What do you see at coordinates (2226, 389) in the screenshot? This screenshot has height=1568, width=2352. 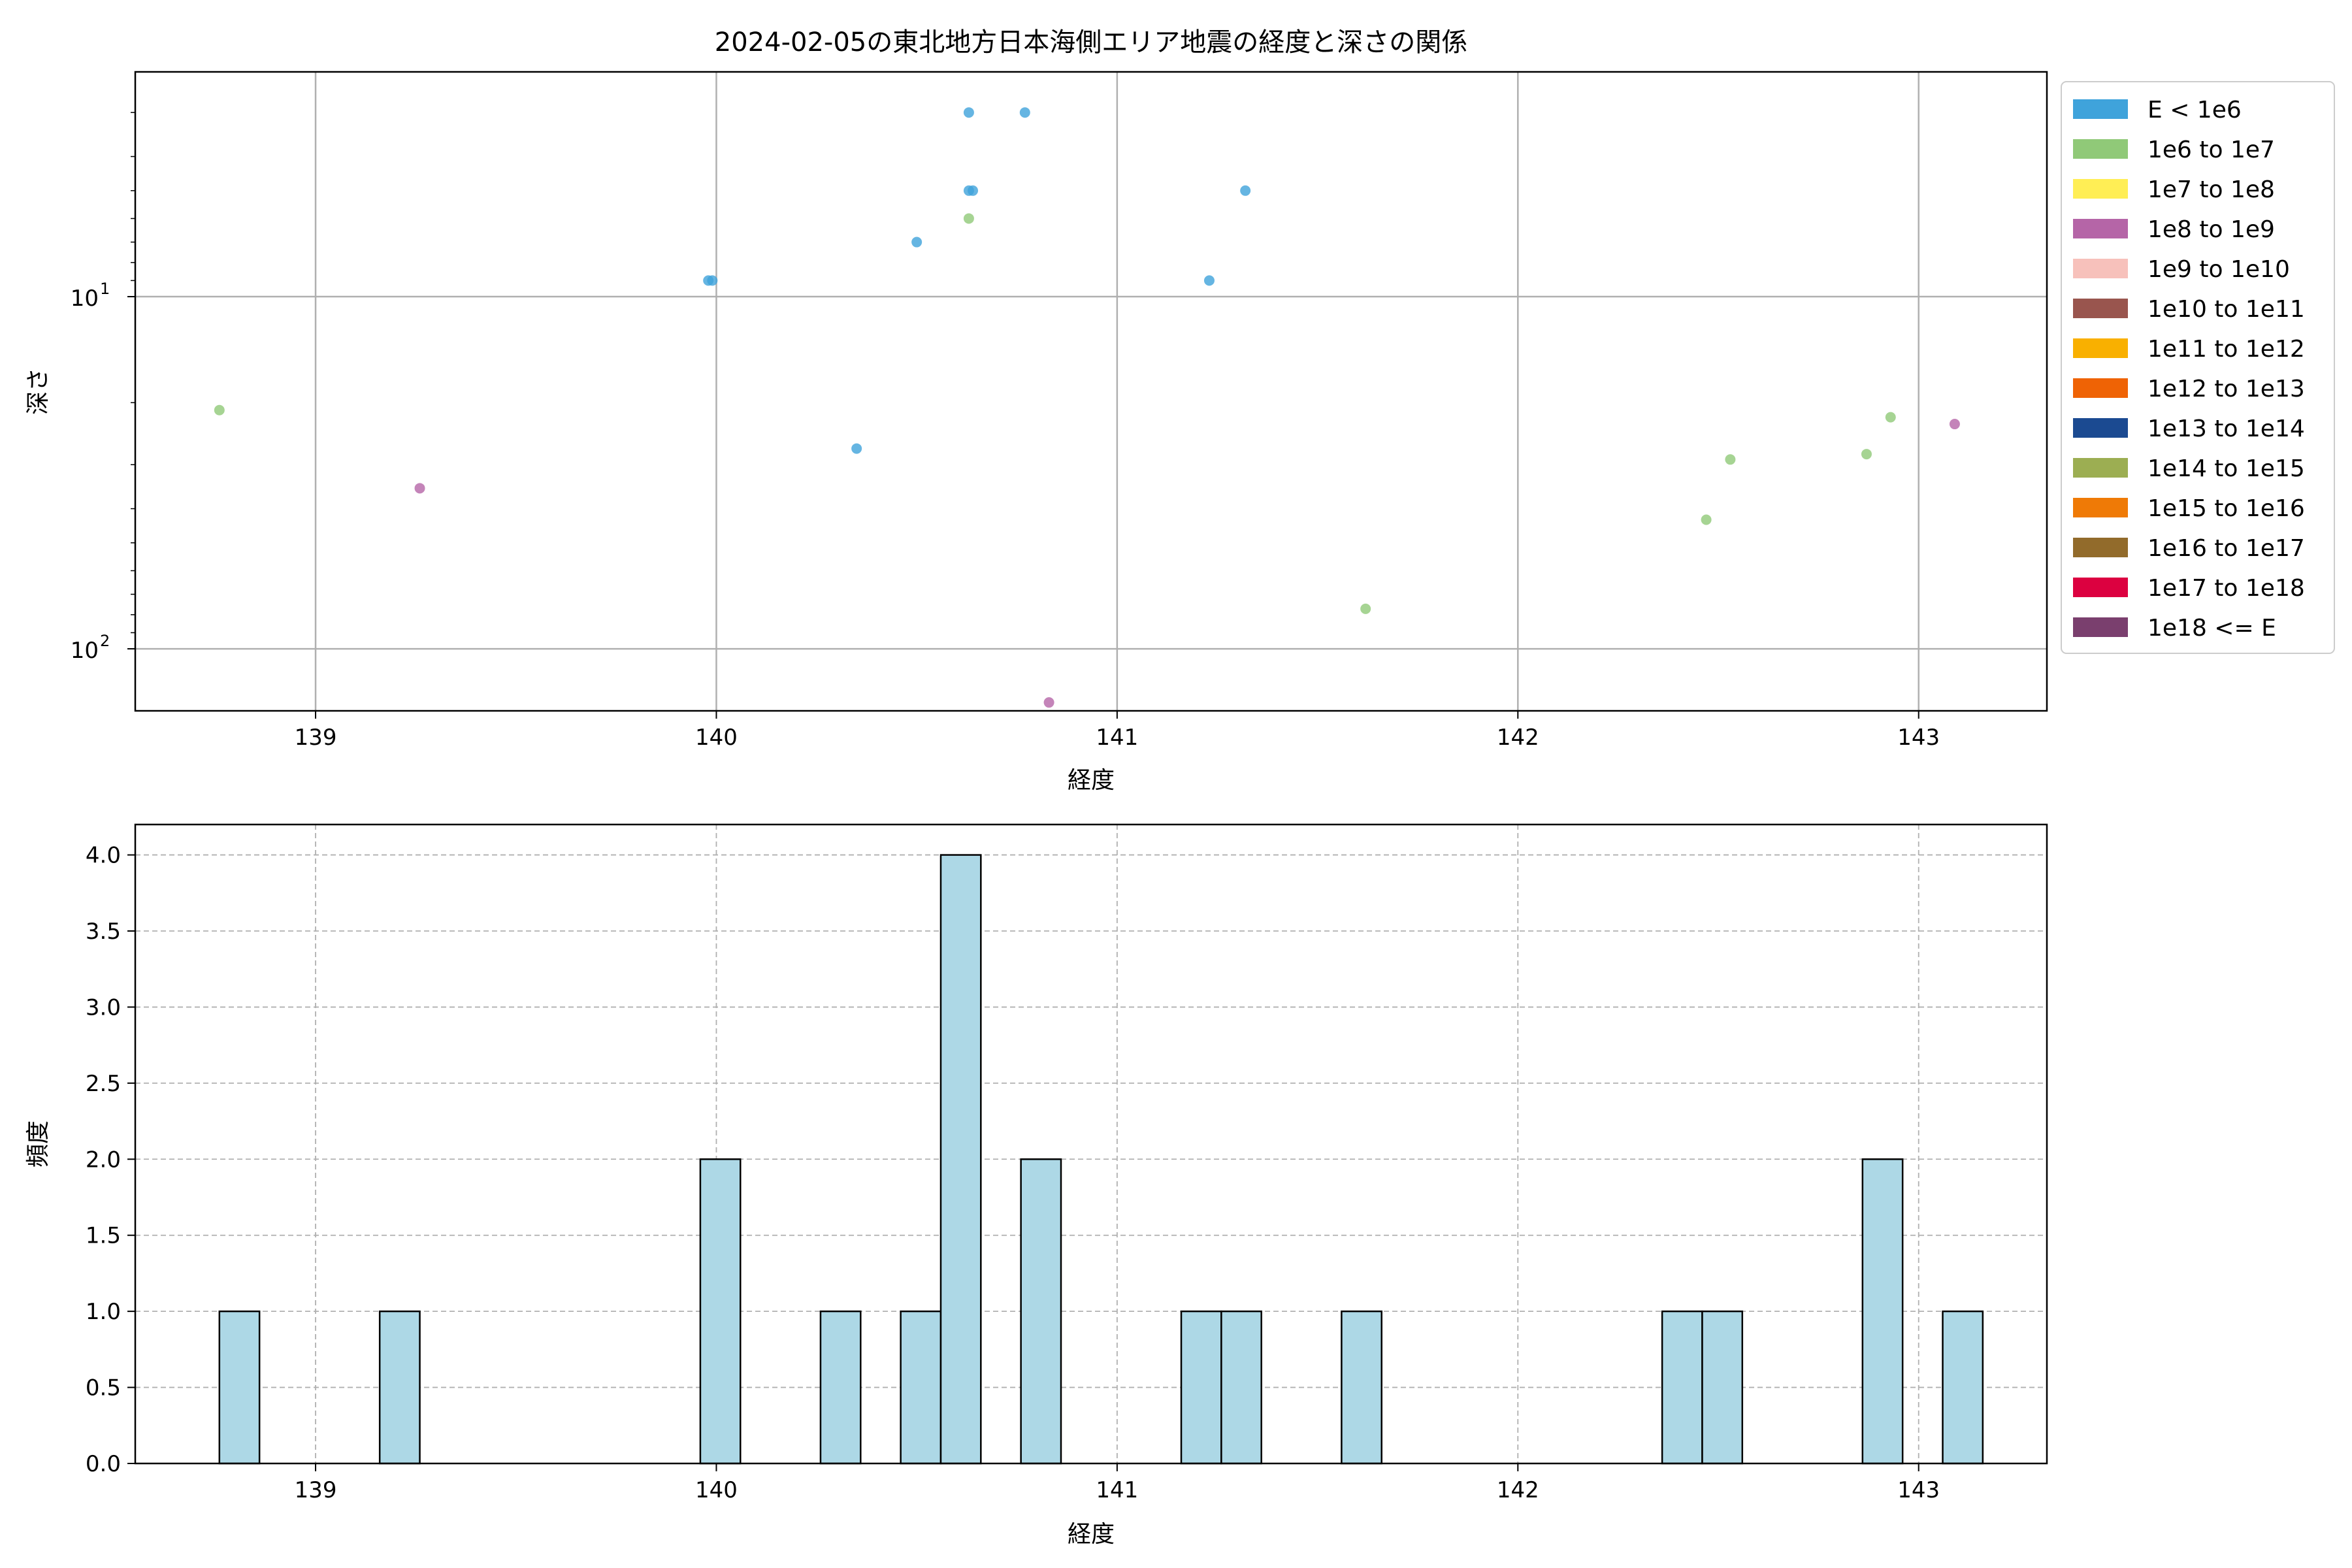 I see `legend-label: 1e12 to 1e13` at bounding box center [2226, 389].